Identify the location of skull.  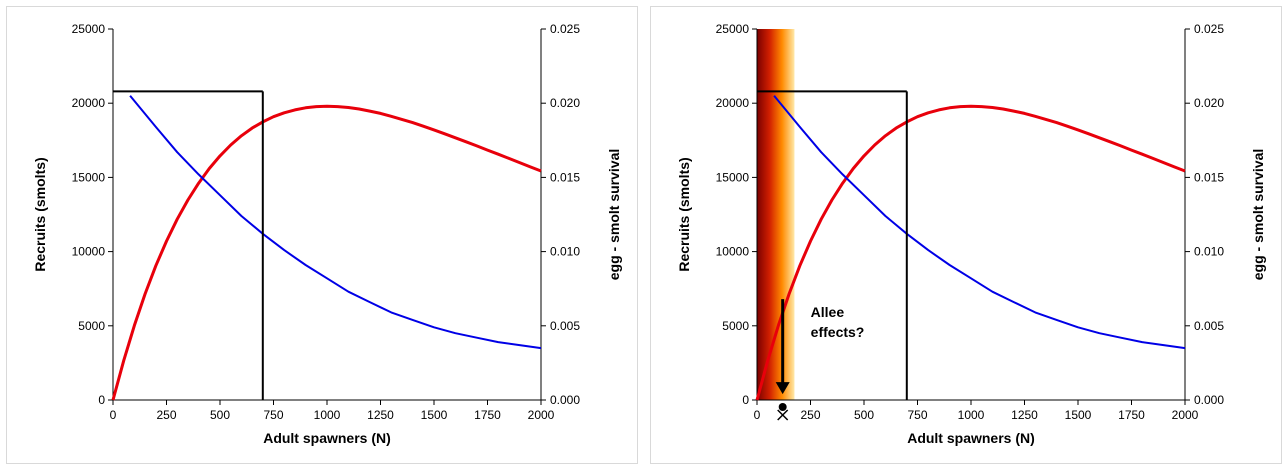
(782, 407).